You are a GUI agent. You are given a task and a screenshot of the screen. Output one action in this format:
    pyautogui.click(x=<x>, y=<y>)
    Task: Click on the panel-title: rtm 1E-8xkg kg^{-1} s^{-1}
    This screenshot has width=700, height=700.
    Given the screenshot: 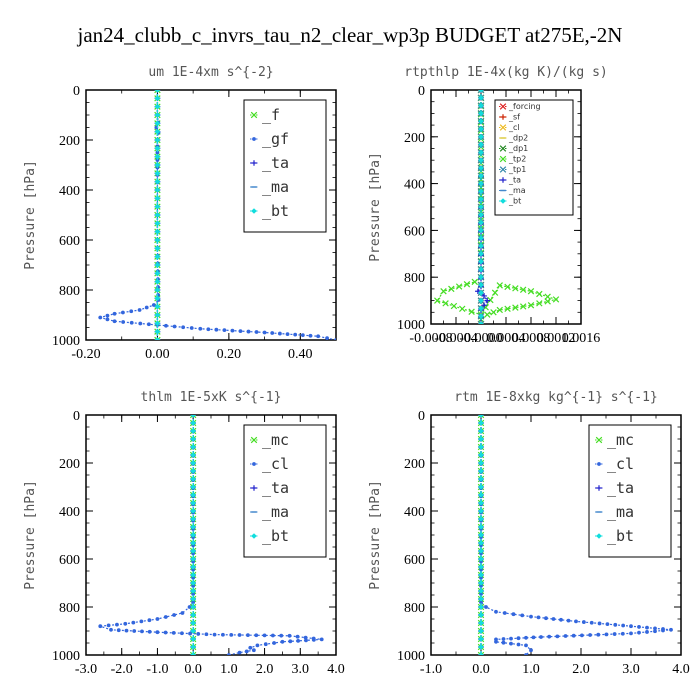 What is the action you would take?
    pyautogui.click(x=556, y=397)
    